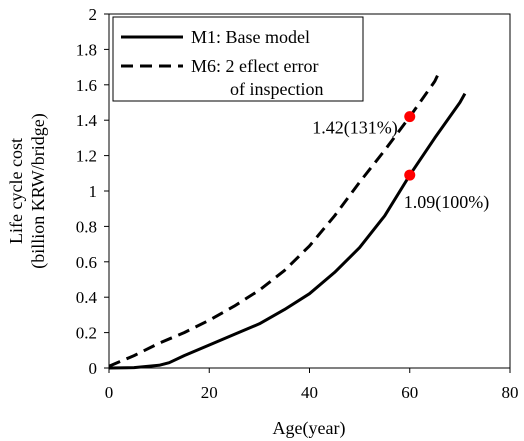 Image resolution: width=524 pixels, height=441 pixels. What do you see at coordinates (86, 226) in the screenshot?
I see `y-tick-label: 0.8` at bounding box center [86, 226].